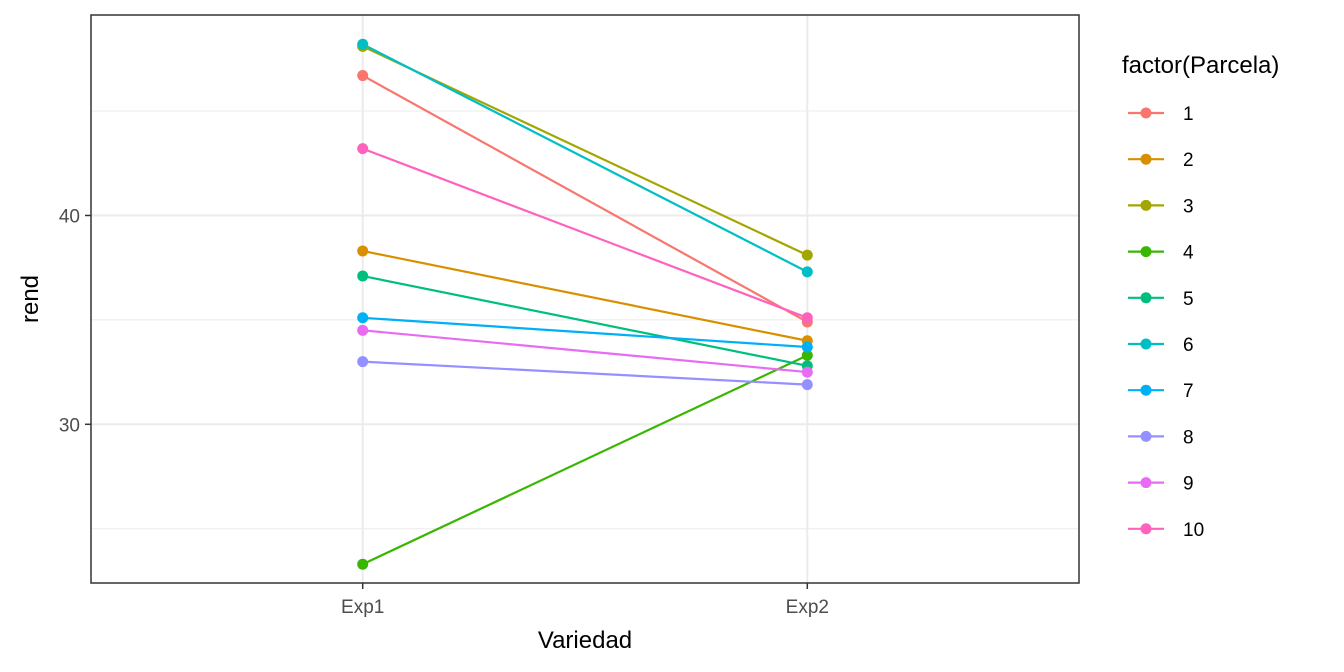 The image size is (1344, 672). I want to click on legend-item-4: 4, so click(1161, 253).